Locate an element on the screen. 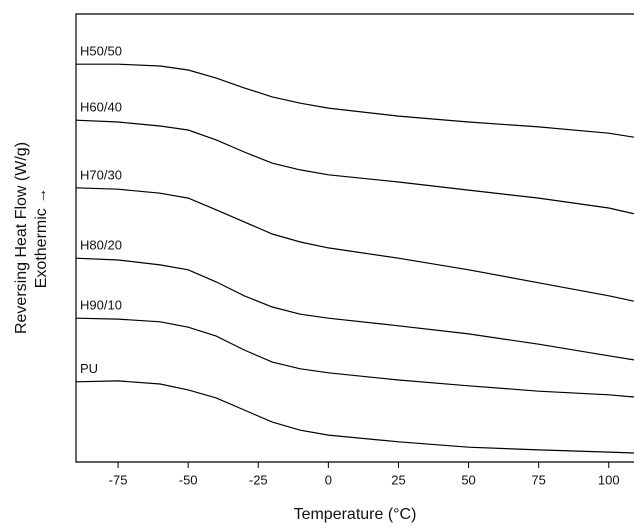 The width and height of the screenshot is (634, 528). x-tick-label: 100 is located at coordinates (609, 479).